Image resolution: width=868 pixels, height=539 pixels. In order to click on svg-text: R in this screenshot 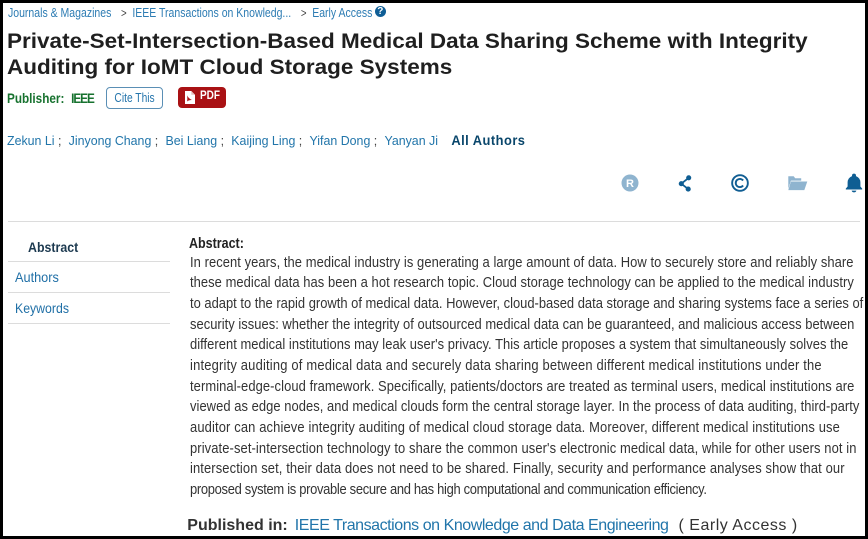, I will do `click(630, 184)`.